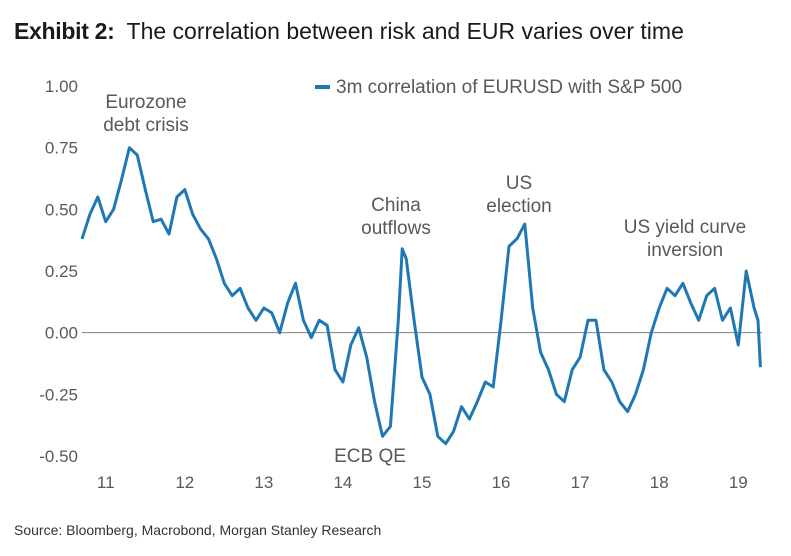  What do you see at coordinates (685, 250) in the screenshot?
I see `annotation-label: inversion` at bounding box center [685, 250].